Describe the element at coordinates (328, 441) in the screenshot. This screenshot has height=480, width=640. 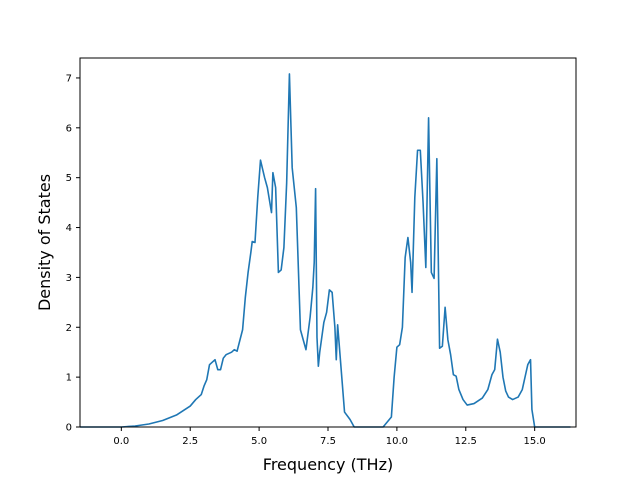
I see `x-tick-label: 7.5` at that location.